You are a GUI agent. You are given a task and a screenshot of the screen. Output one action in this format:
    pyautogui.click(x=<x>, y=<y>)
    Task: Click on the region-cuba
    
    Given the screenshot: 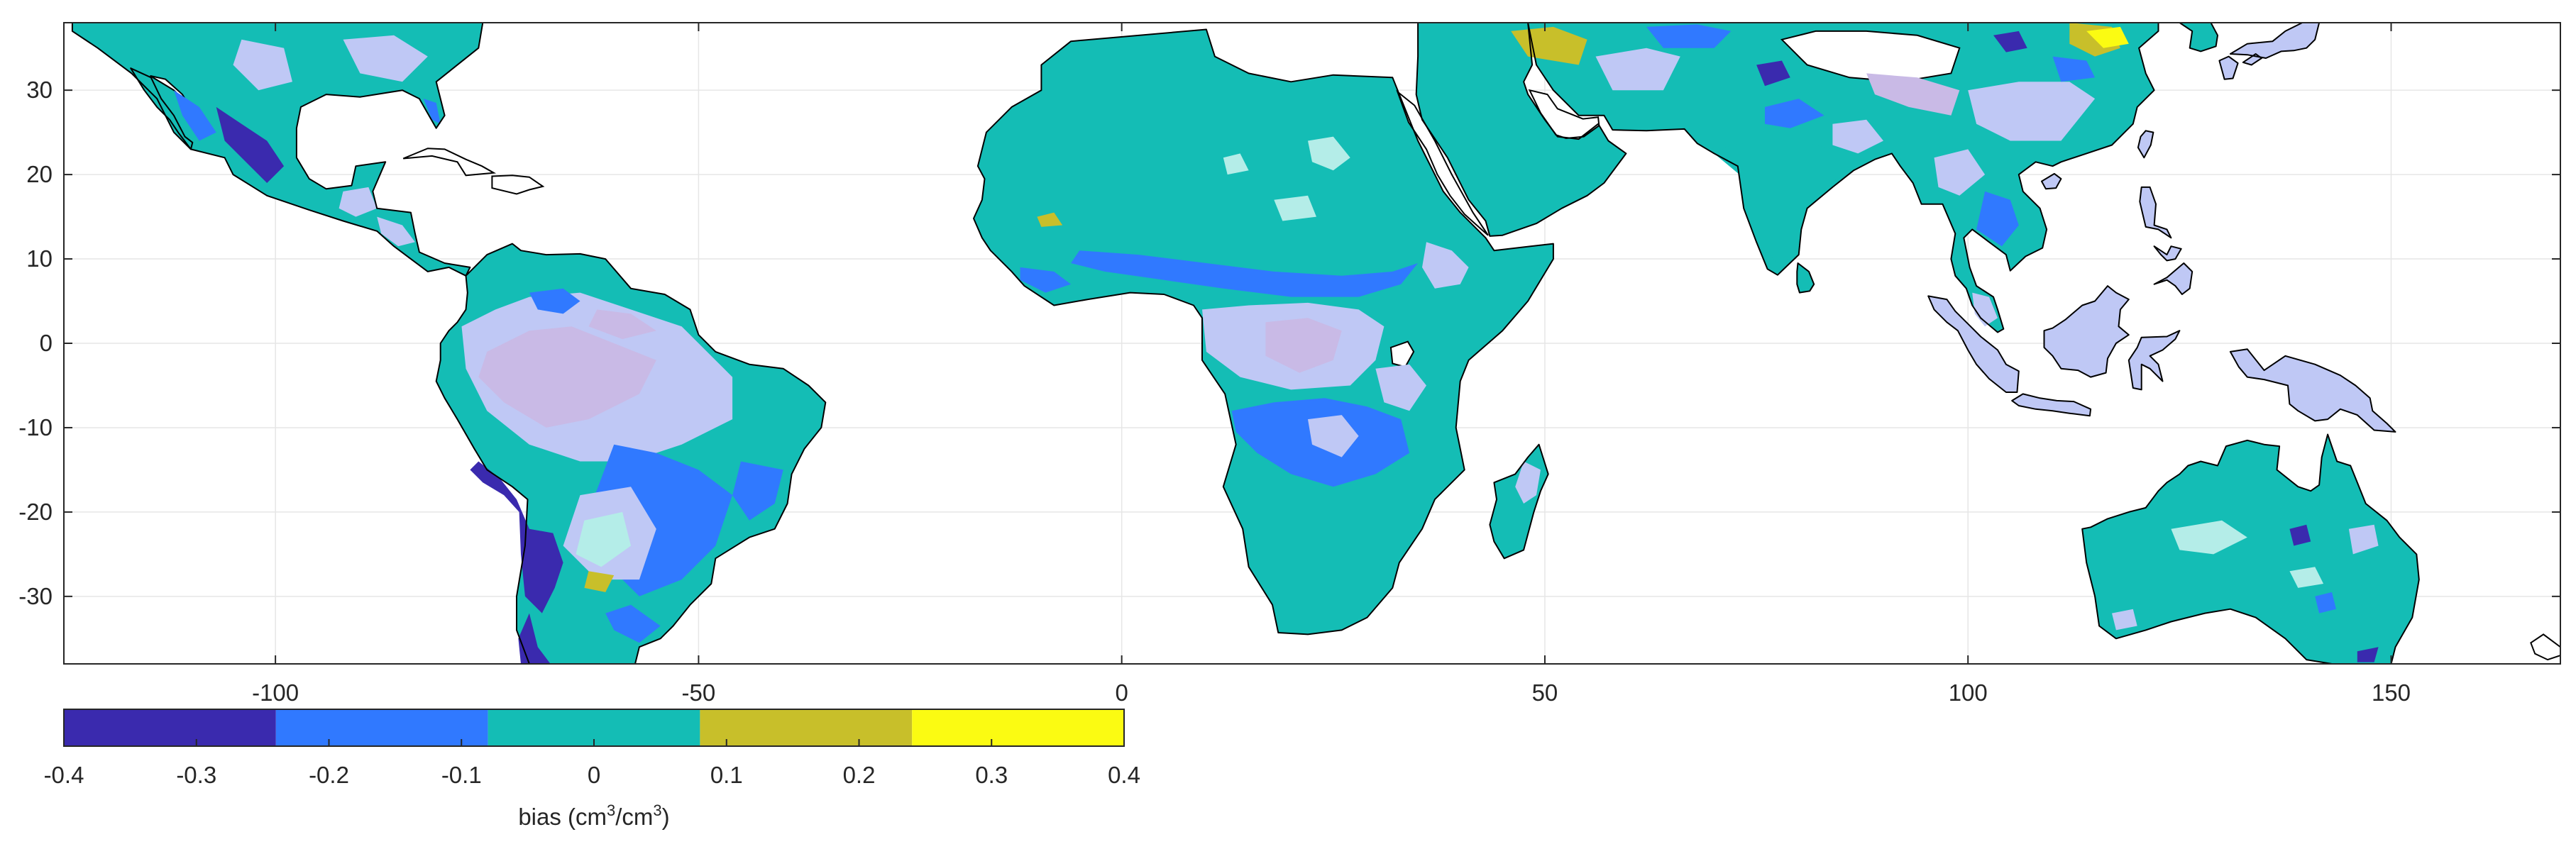 What is the action you would take?
    pyautogui.click(x=449, y=162)
    